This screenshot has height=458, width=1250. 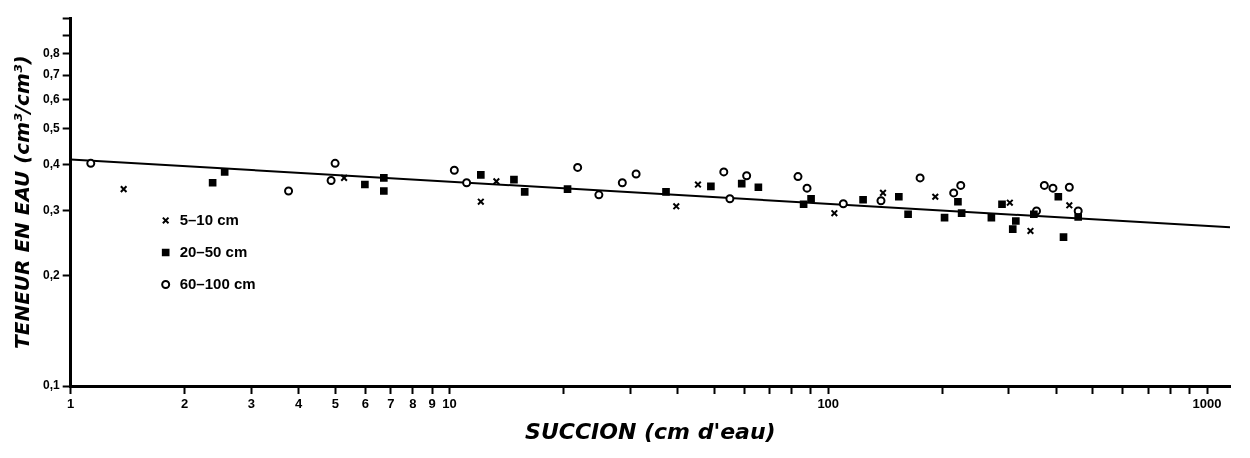 What do you see at coordinates (650, 431) in the screenshot?
I see `x-axis-title: SUCCION (cm d'eau)` at bounding box center [650, 431].